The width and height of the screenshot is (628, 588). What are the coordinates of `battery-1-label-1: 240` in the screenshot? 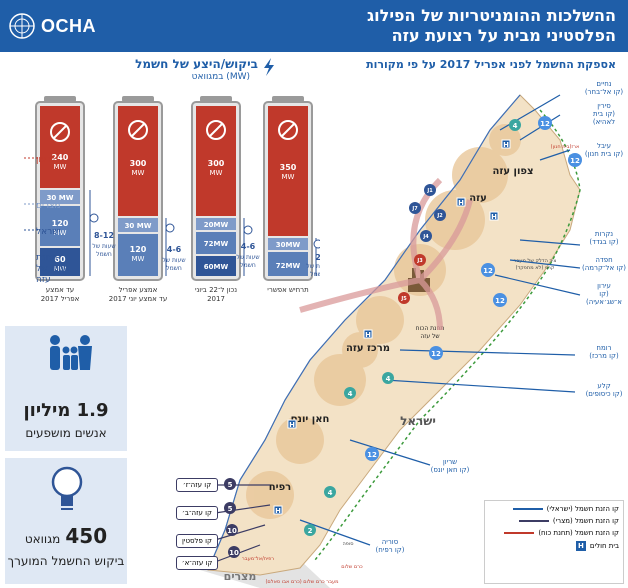 It's located at (60, 157).